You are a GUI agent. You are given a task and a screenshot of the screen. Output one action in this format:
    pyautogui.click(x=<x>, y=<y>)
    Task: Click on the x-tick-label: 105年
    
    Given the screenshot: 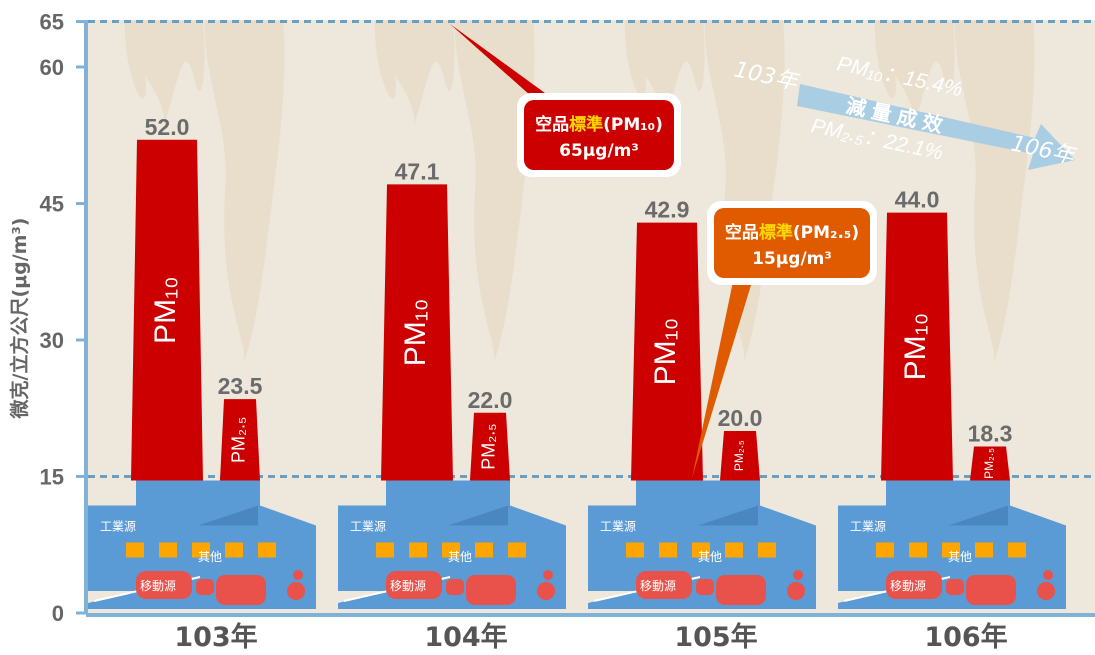 What is the action you would take?
    pyautogui.click(x=715, y=637)
    